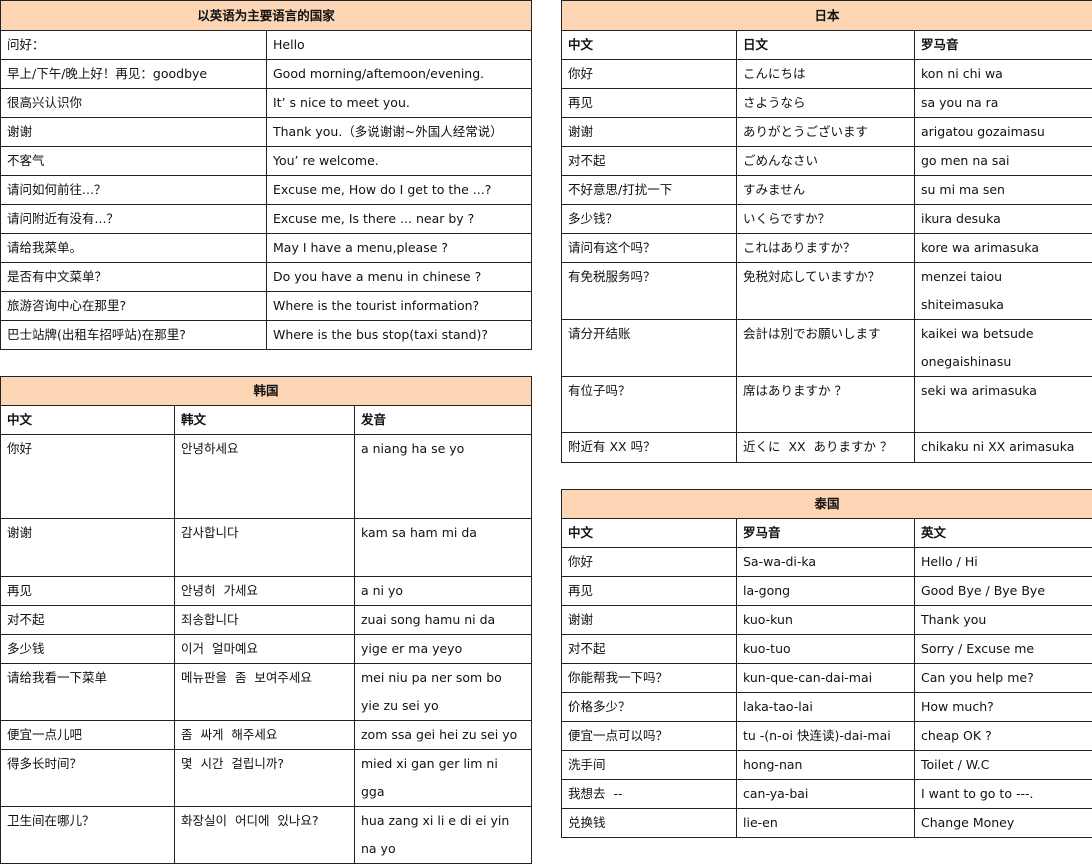  I want to click on table-cell: 有免税服务吗？, so click(649, 291).